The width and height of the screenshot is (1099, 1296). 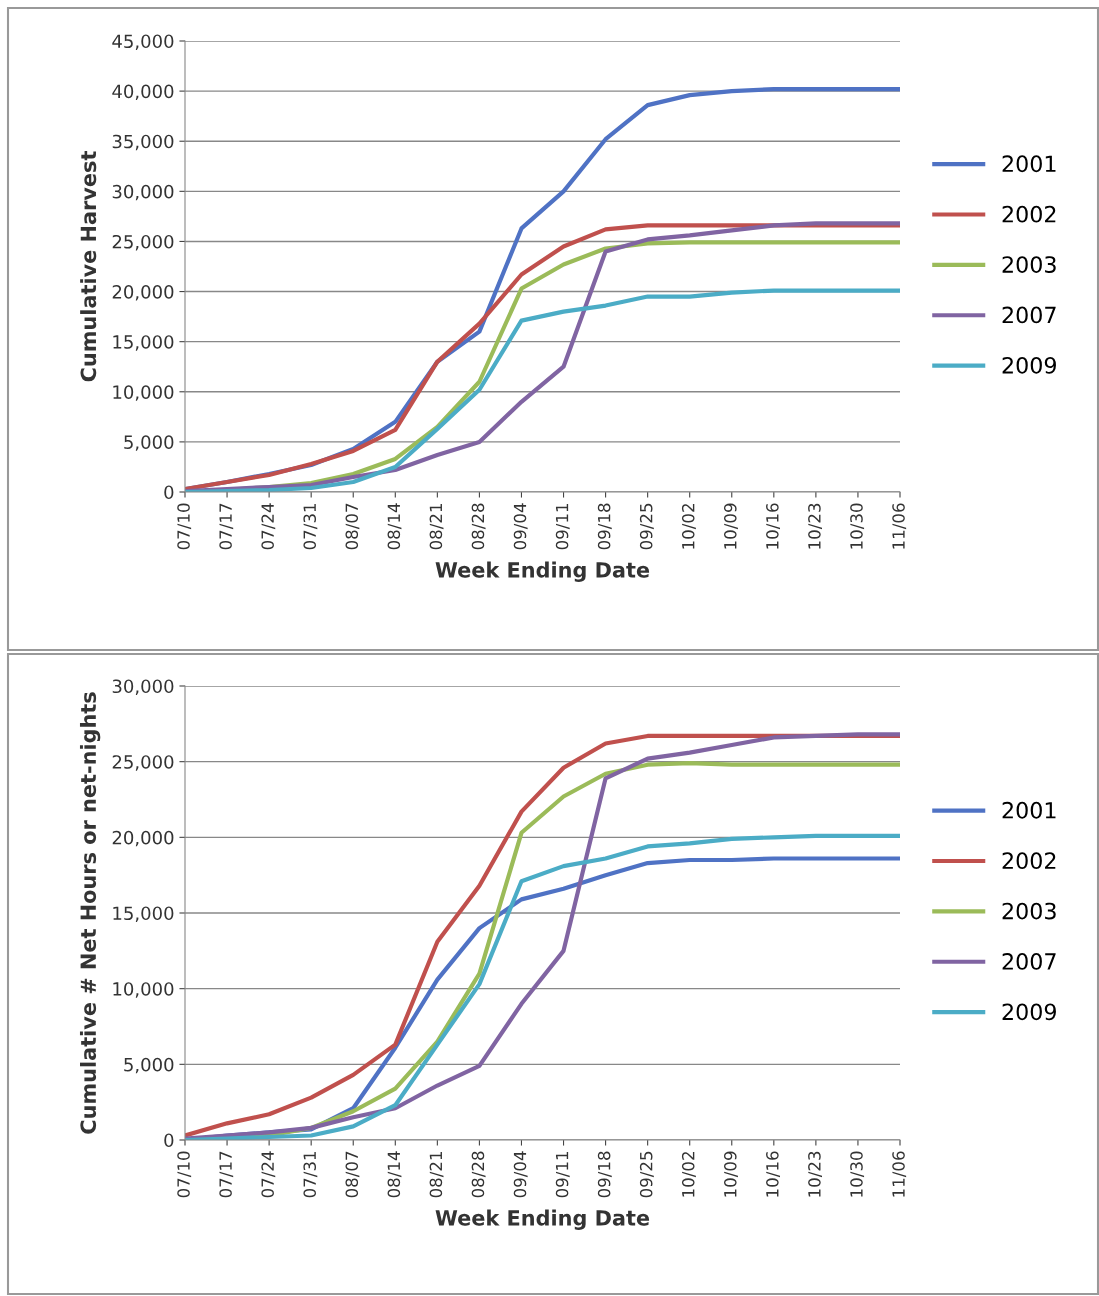 What do you see at coordinates (90, 913) in the screenshot?
I see `y-axis-title: Cumulative # Net Hours or net-nights` at bounding box center [90, 913].